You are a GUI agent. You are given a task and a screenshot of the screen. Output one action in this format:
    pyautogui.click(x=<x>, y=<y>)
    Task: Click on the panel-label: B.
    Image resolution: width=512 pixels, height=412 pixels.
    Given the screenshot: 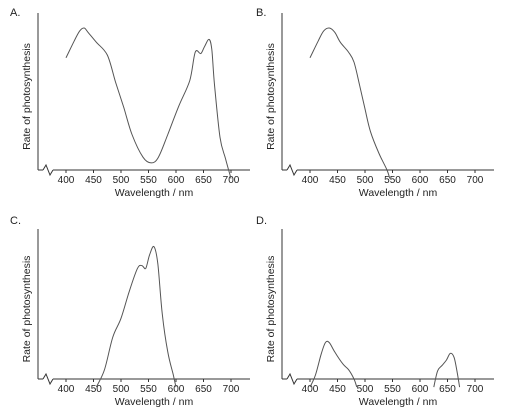 What is the action you would take?
    pyautogui.click(x=261, y=13)
    